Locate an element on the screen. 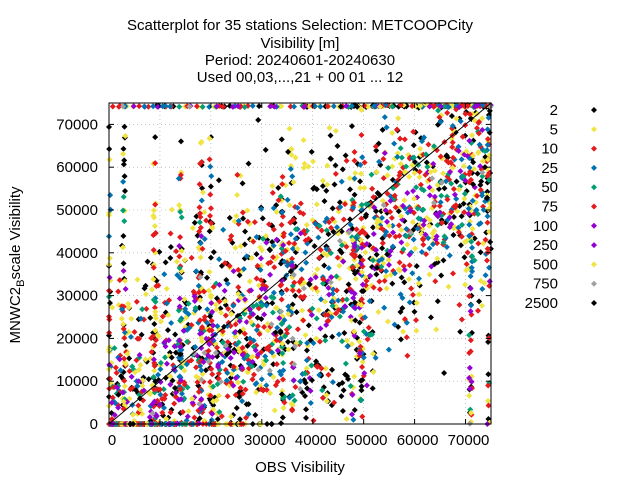 This screenshot has width=640, height=480. y-tick-label: 0 is located at coordinates (94, 424).